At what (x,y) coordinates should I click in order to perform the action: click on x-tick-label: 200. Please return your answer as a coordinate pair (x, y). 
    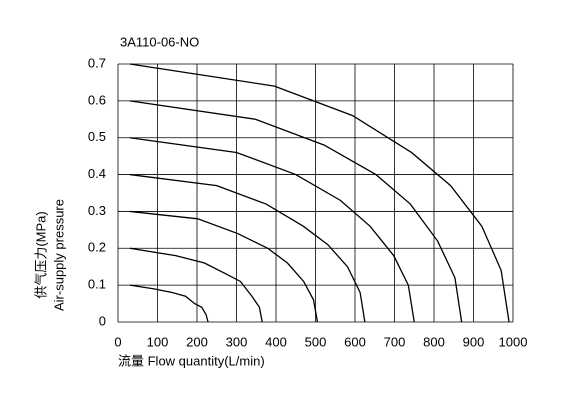
    Looking at the image, I should click on (197, 341).